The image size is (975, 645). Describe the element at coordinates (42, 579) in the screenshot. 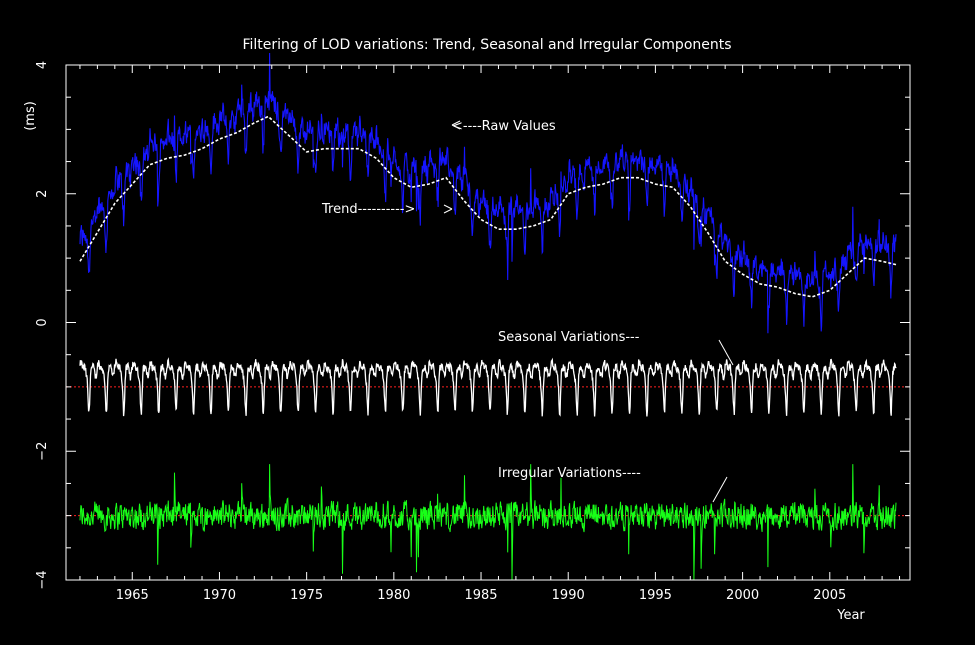

I see `y-tick-label: −4` at that location.